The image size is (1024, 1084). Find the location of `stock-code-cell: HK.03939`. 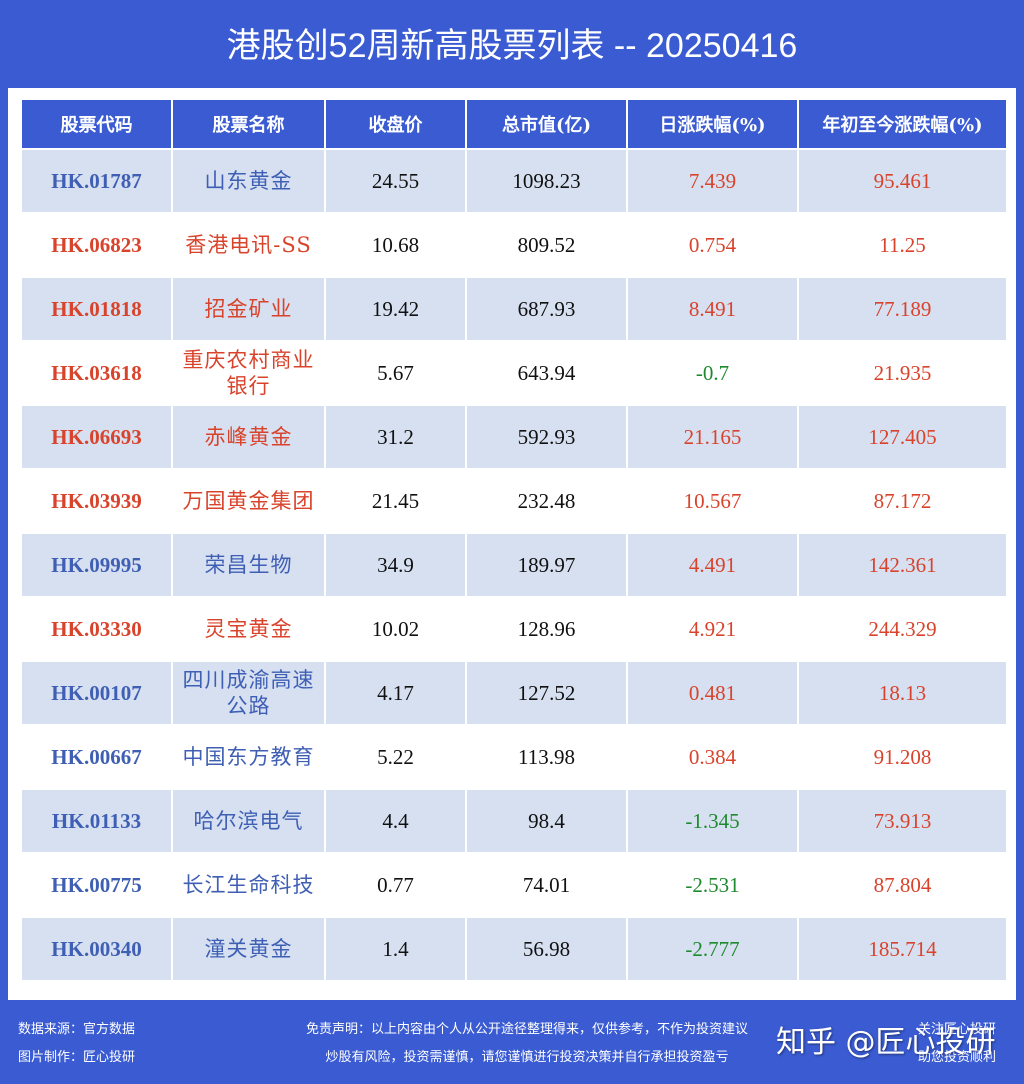

stock-code-cell: HK.03939 is located at coordinates (96, 502).